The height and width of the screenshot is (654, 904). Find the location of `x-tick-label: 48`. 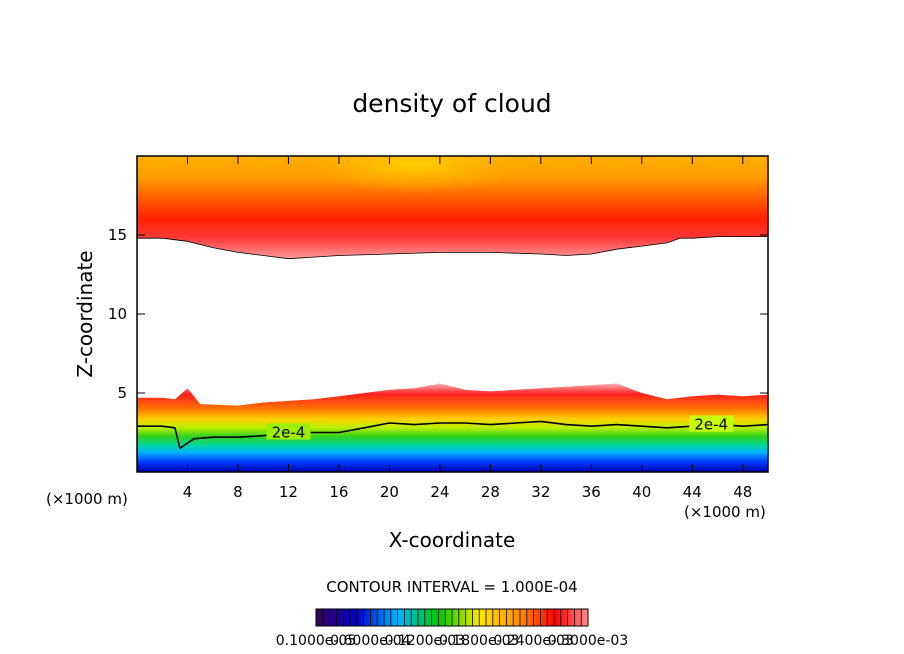

x-tick-label: 48 is located at coordinates (742, 492).